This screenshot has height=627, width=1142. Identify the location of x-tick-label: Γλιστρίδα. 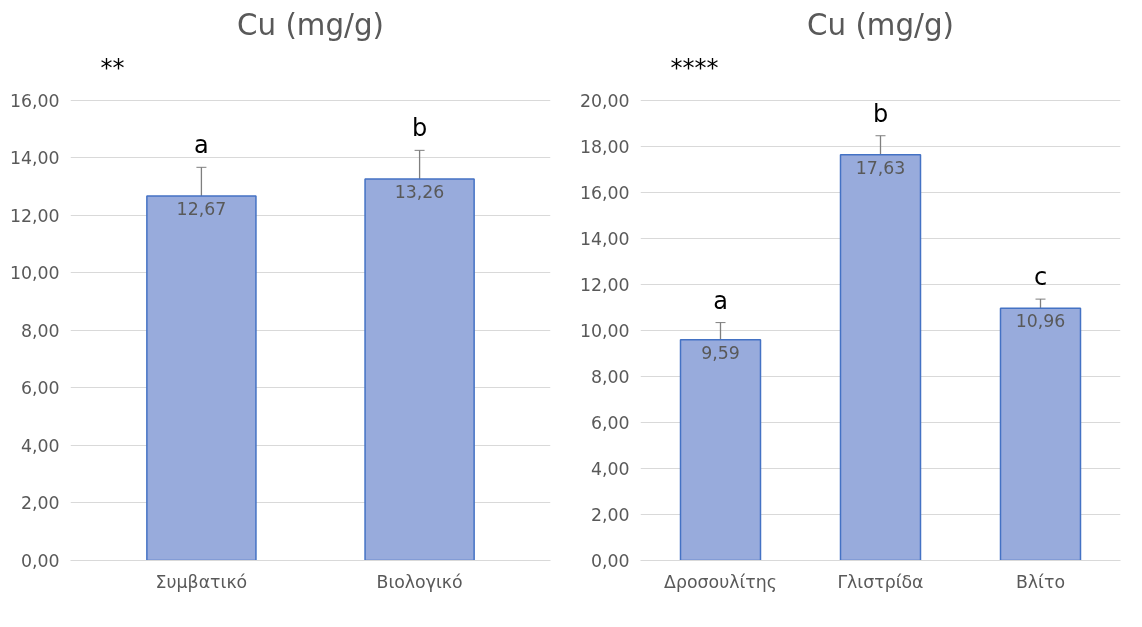
(880, 581).